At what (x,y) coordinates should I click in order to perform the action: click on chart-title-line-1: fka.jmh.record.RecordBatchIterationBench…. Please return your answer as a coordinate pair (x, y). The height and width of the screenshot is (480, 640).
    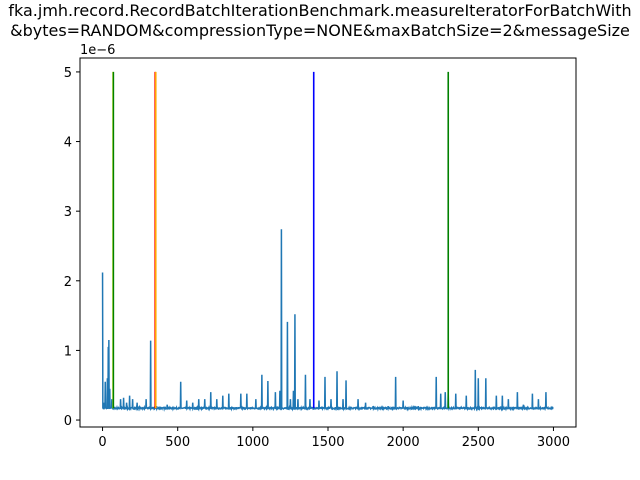
    Looking at the image, I should click on (320, 10).